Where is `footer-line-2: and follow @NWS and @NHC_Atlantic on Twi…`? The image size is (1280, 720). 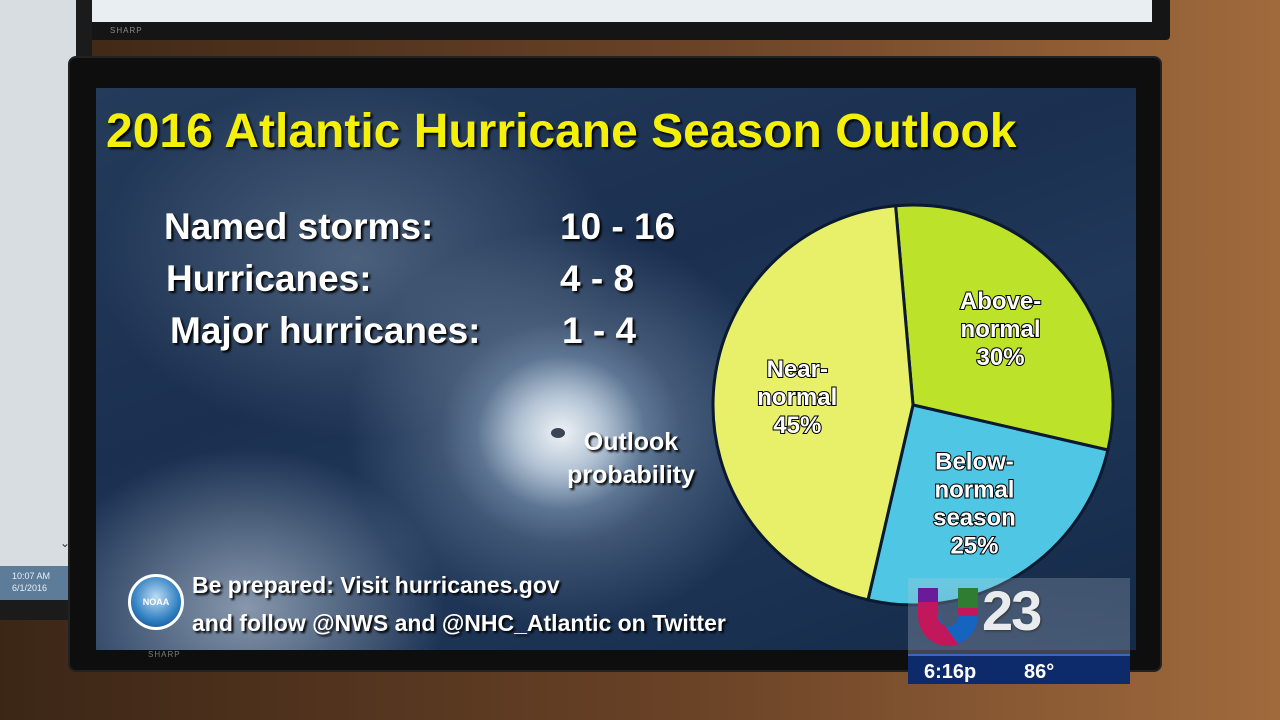
footer-line-2: and follow @NWS and @NHC_Atlantic on Twi… is located at coordinates (459, 623).